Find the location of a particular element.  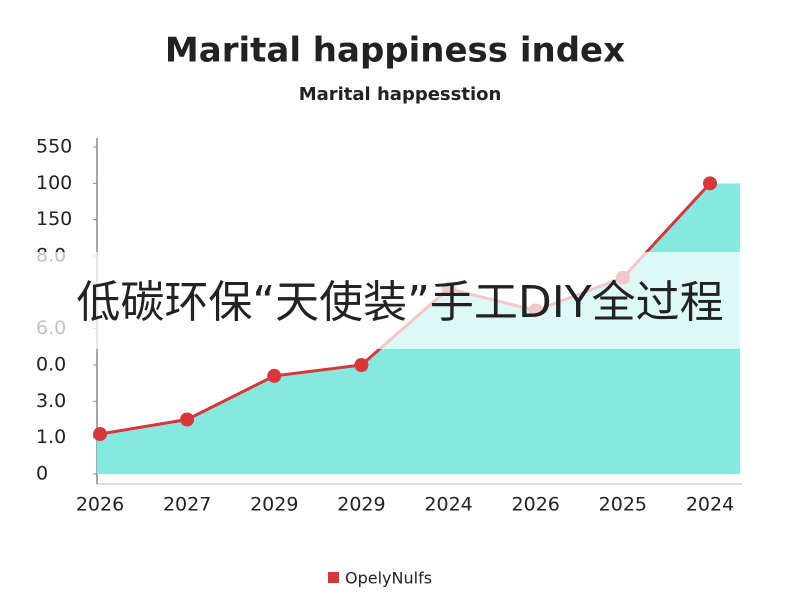

legend-label: OpelyNulfs is located at coordinates (388, 578).